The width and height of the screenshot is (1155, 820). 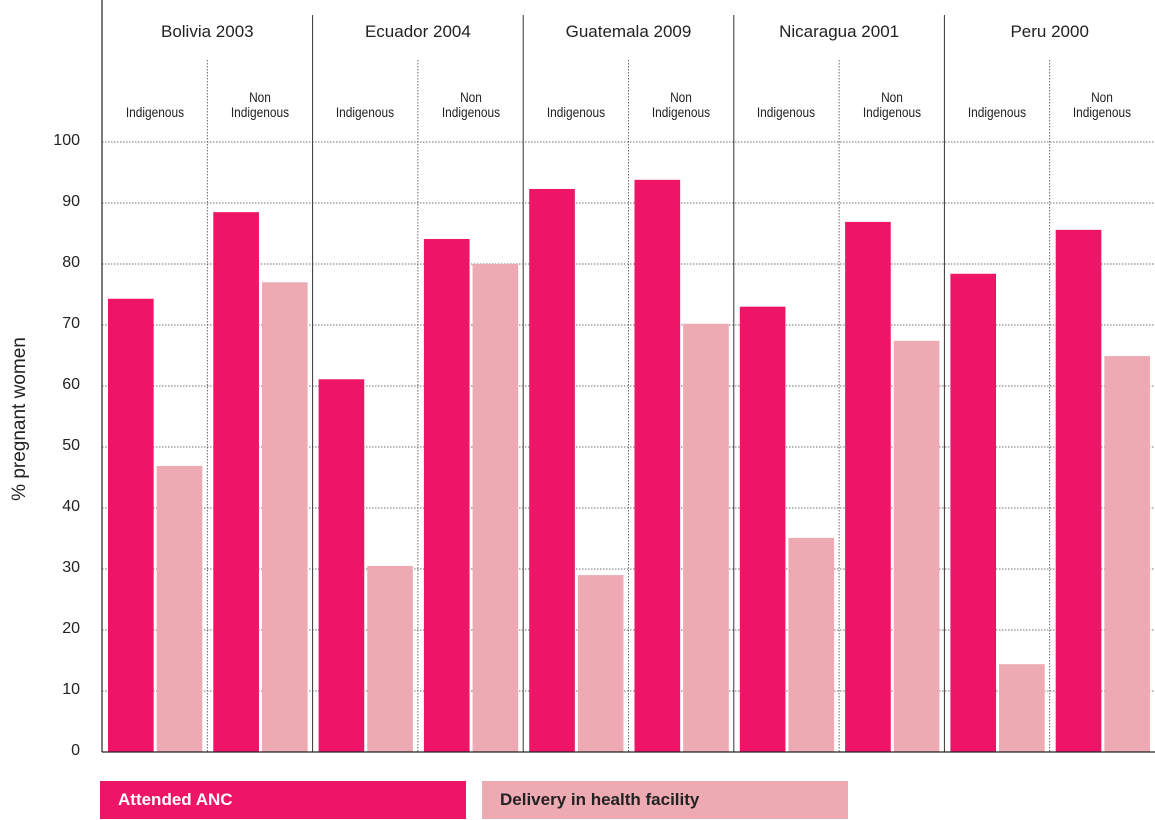 I want to click on group-label: Peru 2000, so click(x=1049, y=31).